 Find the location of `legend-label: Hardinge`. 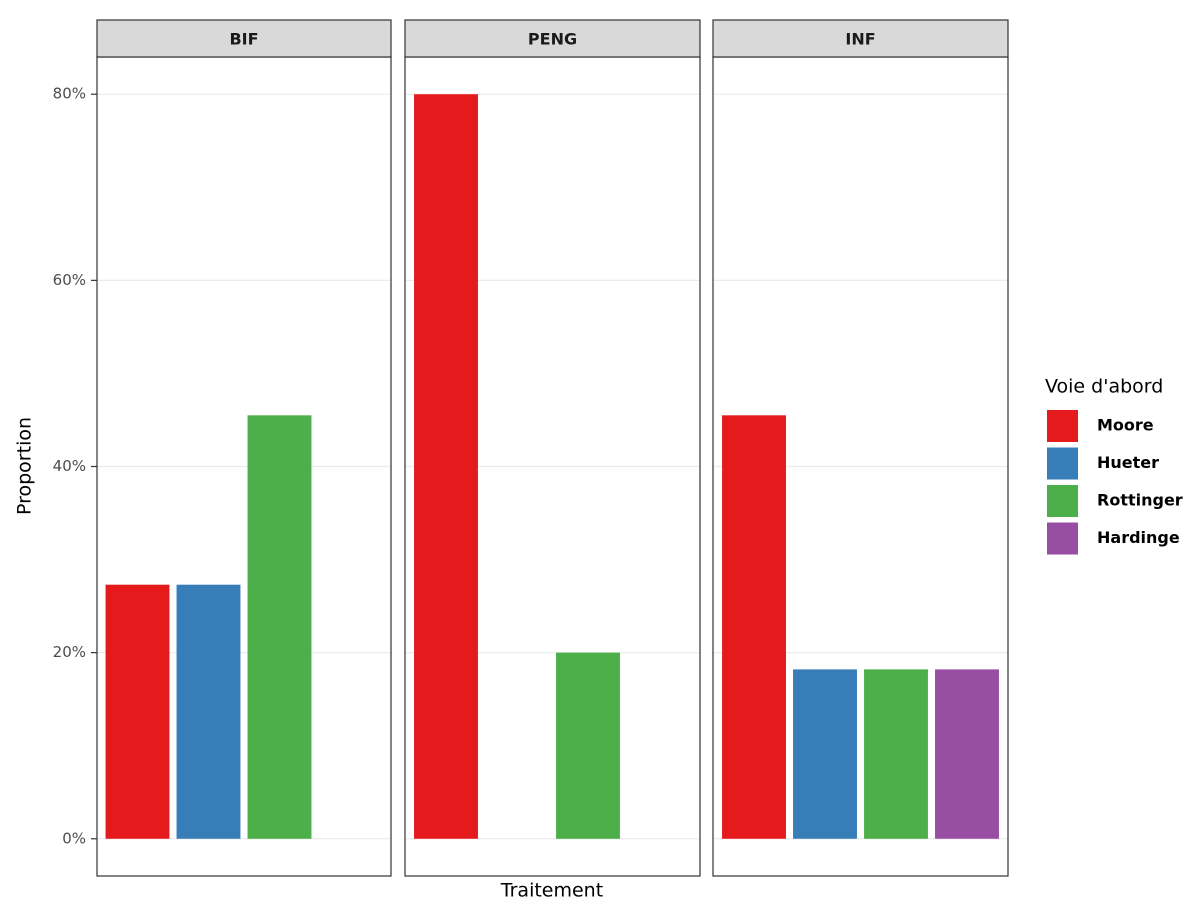

legend-label: Hardinge is located at coordinates (1138, 537).